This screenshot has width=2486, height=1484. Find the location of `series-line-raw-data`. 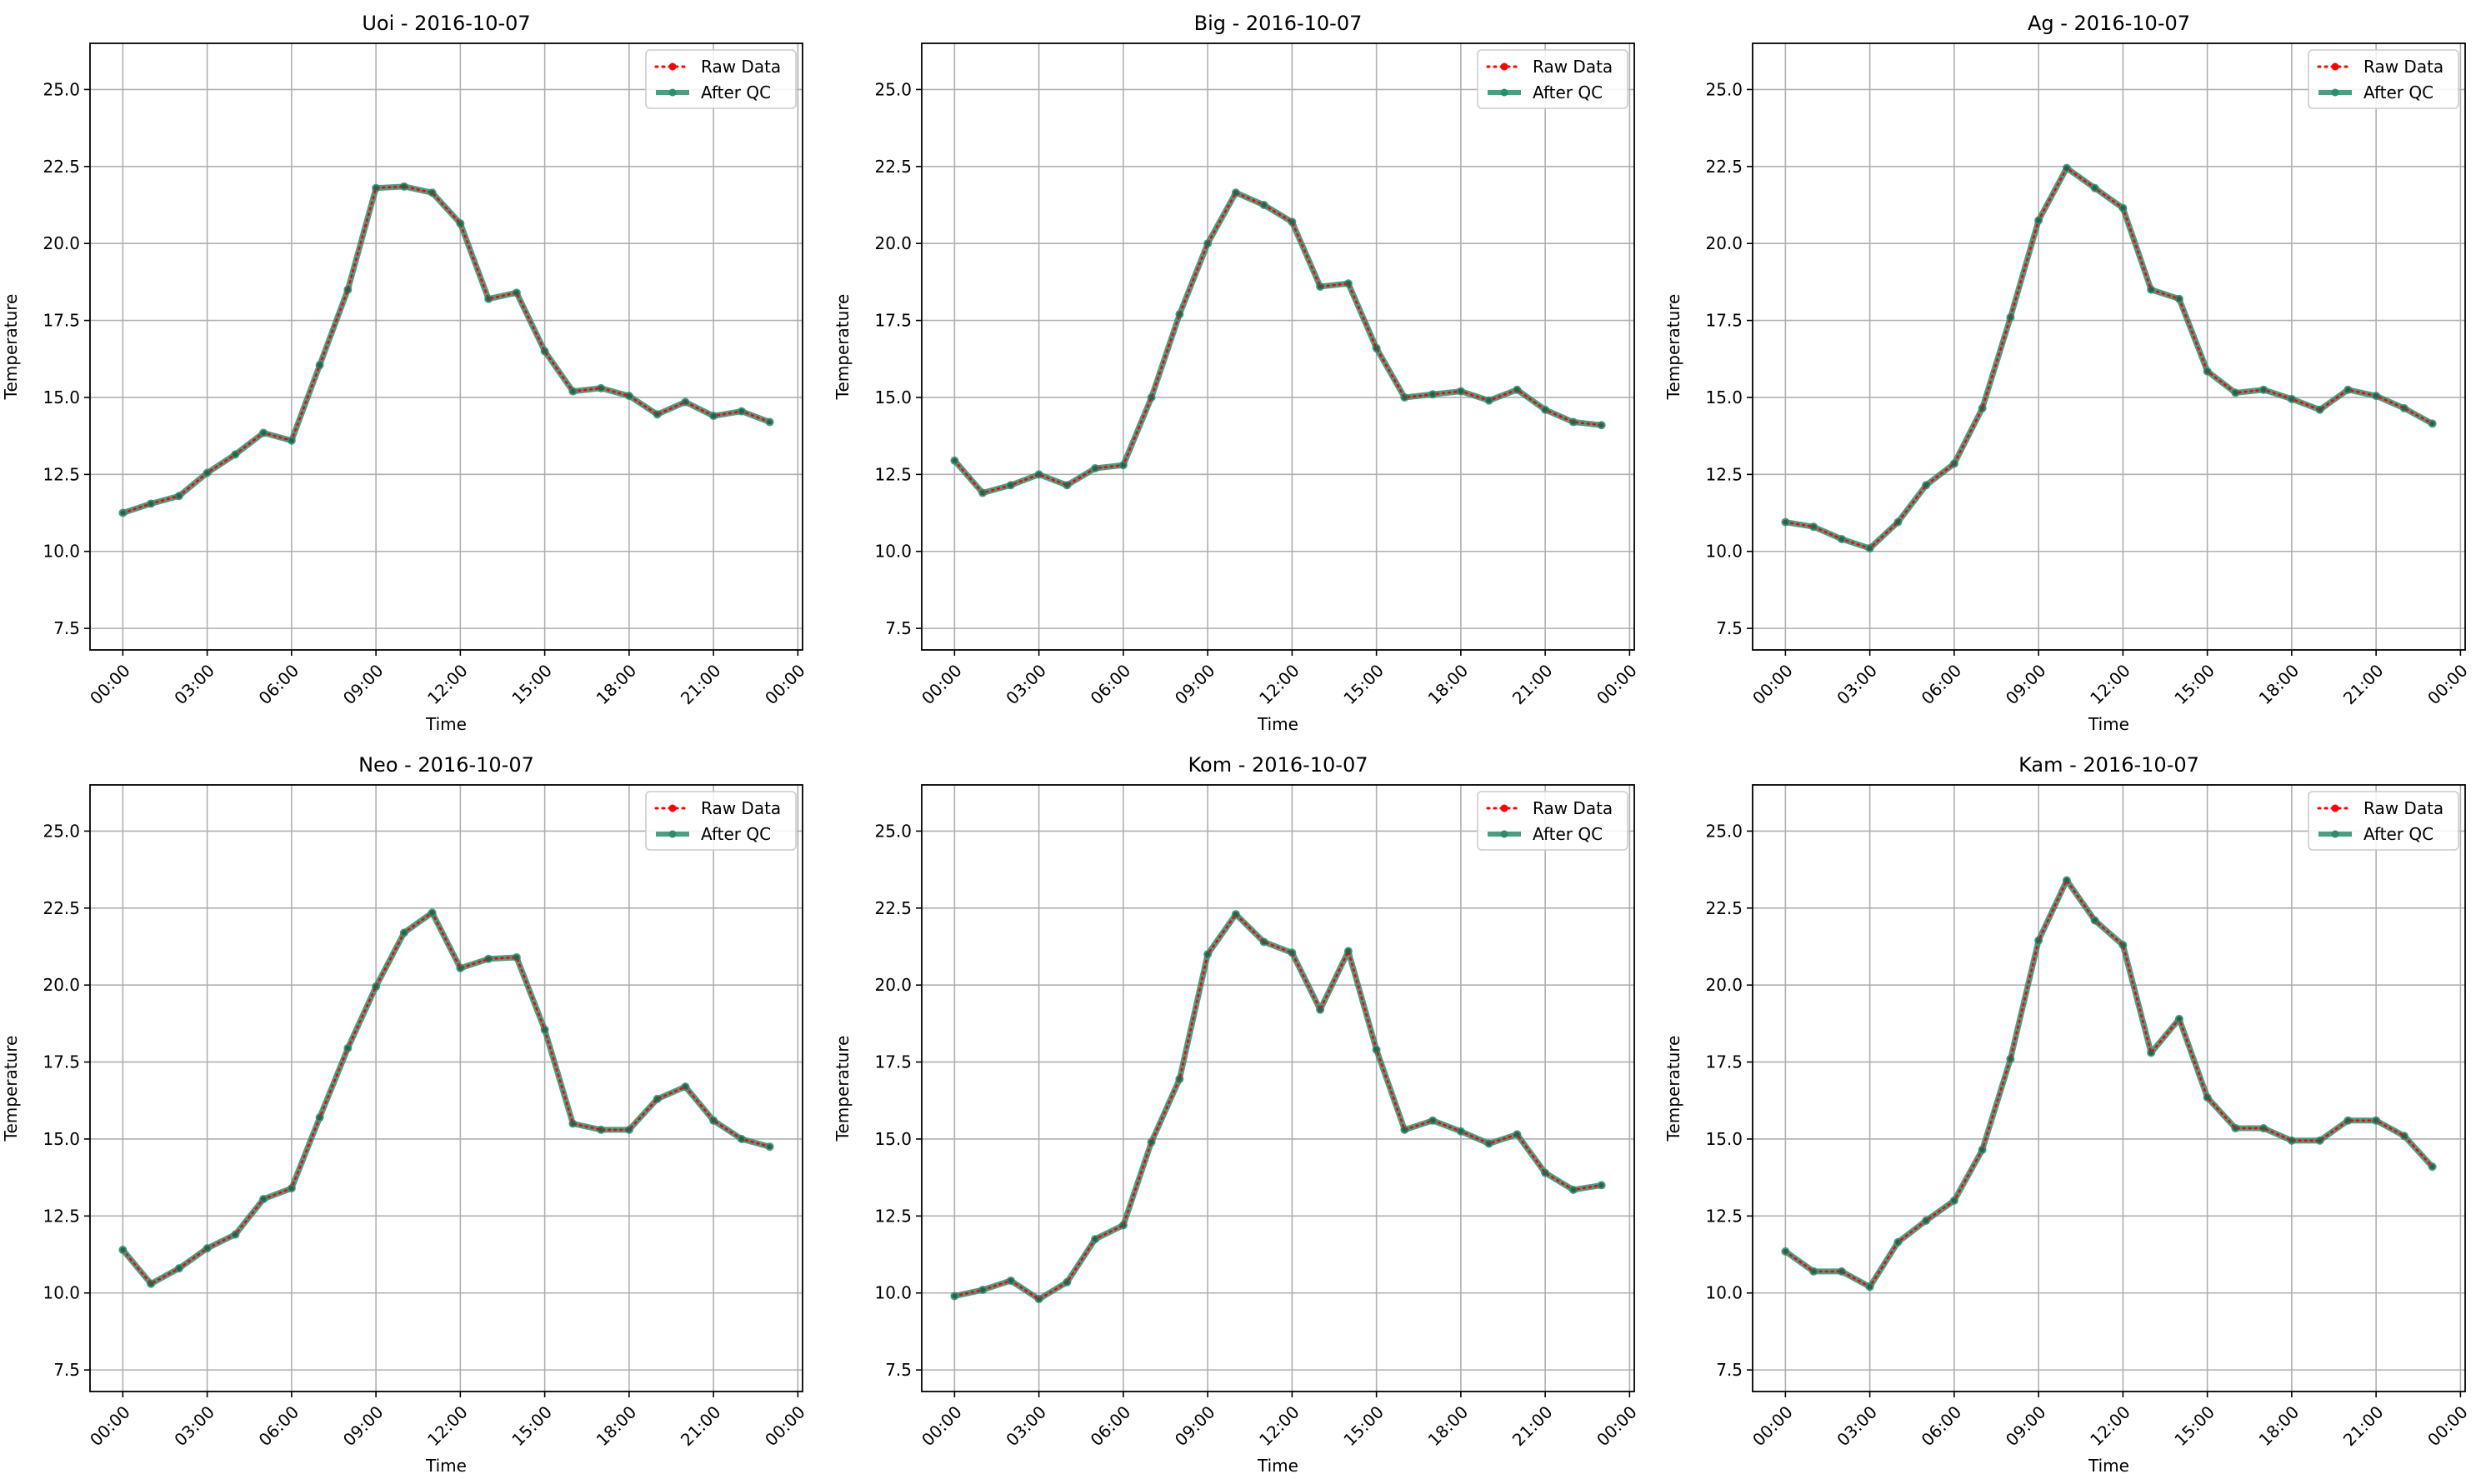

series-line-raw-data is located at coordinates (447, 1098).